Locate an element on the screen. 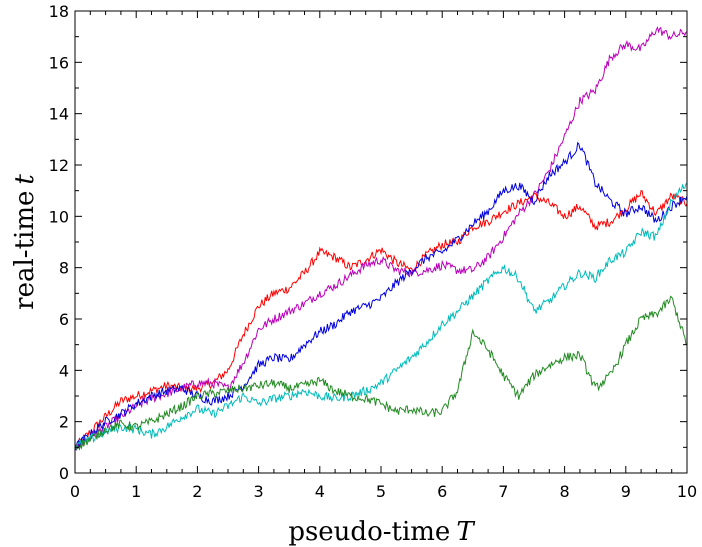 The height and width of the screenshot is (547, 702). x-tick-label: 8 is located at coordinates (565, 491).